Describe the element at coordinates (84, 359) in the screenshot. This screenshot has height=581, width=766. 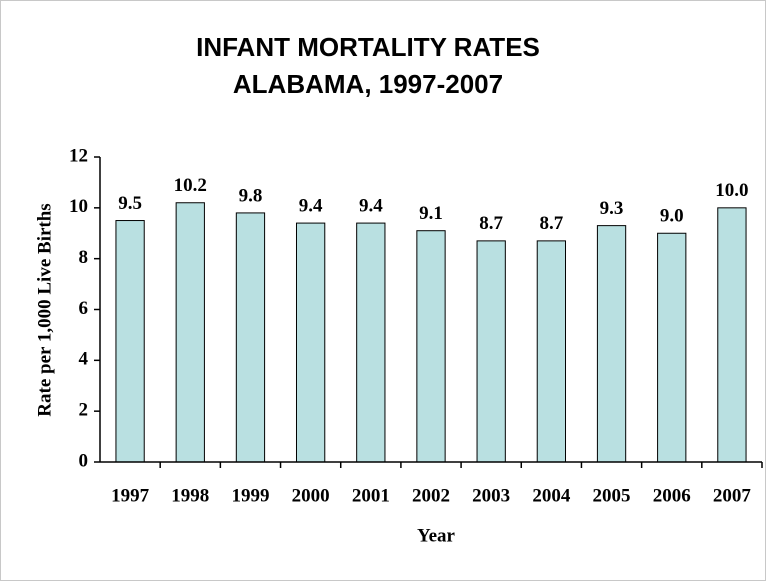
I see `y-tick-label: 4` at that location.